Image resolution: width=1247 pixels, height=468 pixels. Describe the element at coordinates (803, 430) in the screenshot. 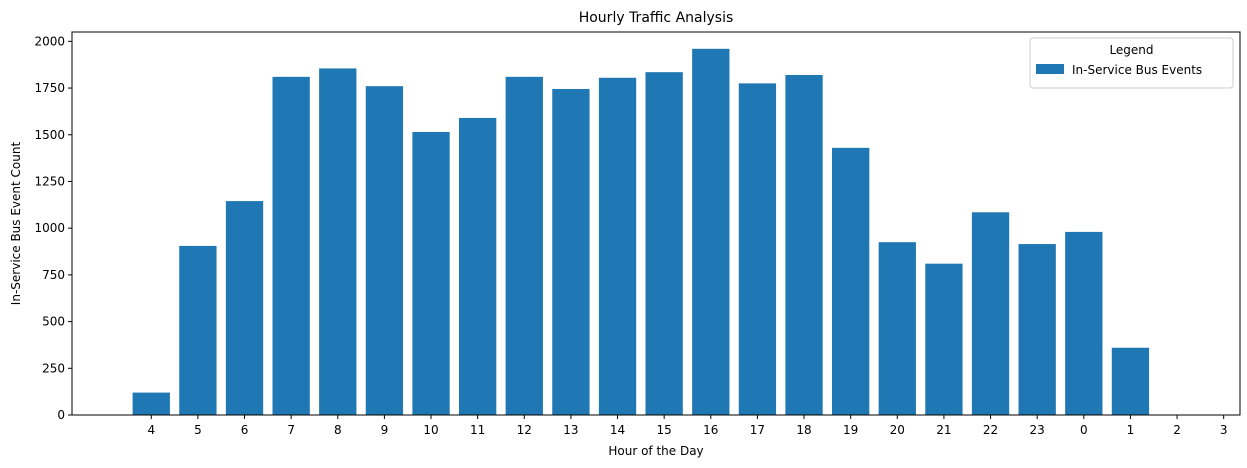

I see `x-tick-label: 18` at that location.